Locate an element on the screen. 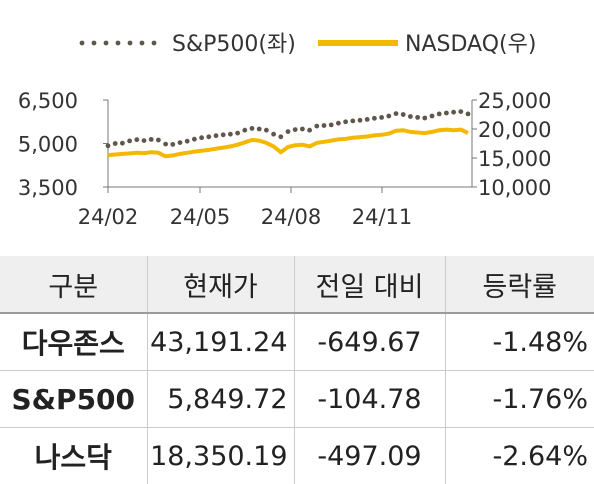 This screenshot has height=484, width=594. row-name: 나스닥 is located at coordinates (73, 456).